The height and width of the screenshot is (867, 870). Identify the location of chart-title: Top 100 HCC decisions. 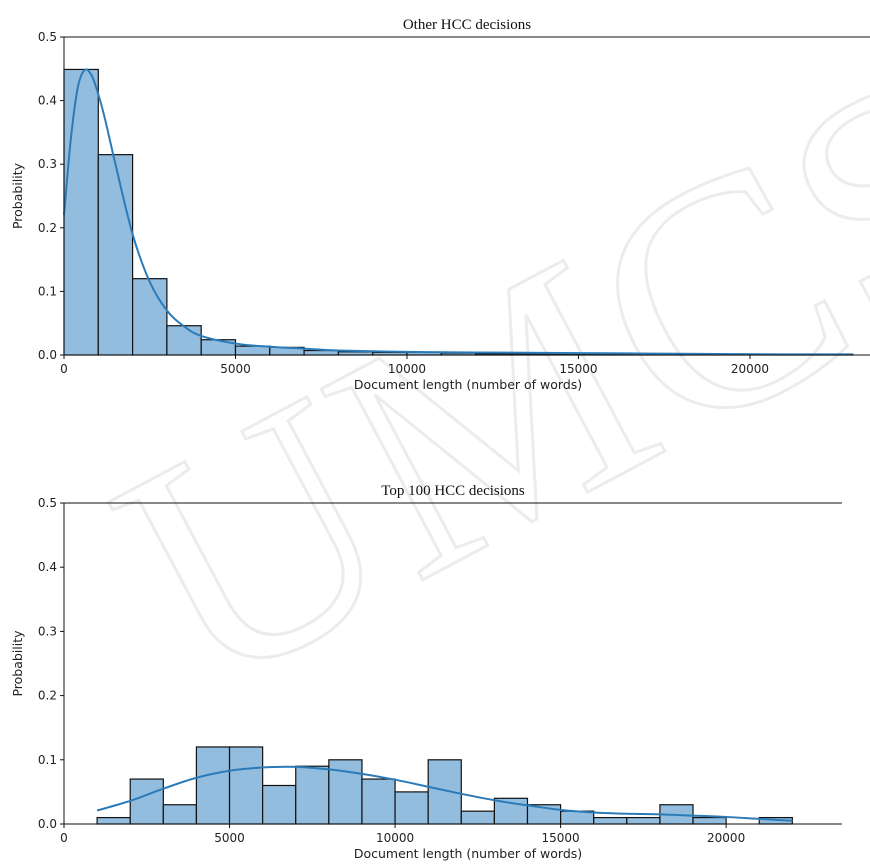
(453, 491).